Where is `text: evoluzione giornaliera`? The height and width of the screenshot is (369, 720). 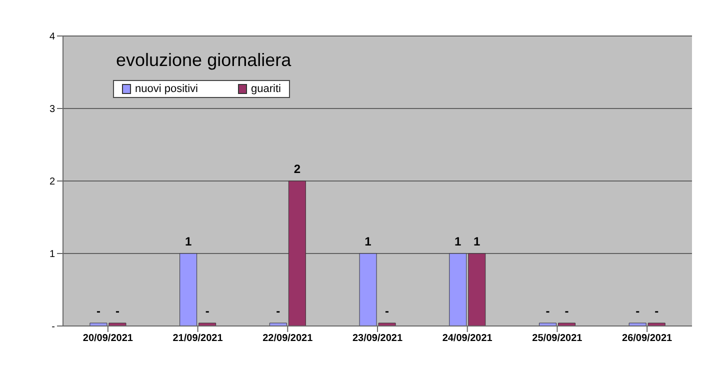
text: evoluzione giornaliera is located at coordinates (204, 60).